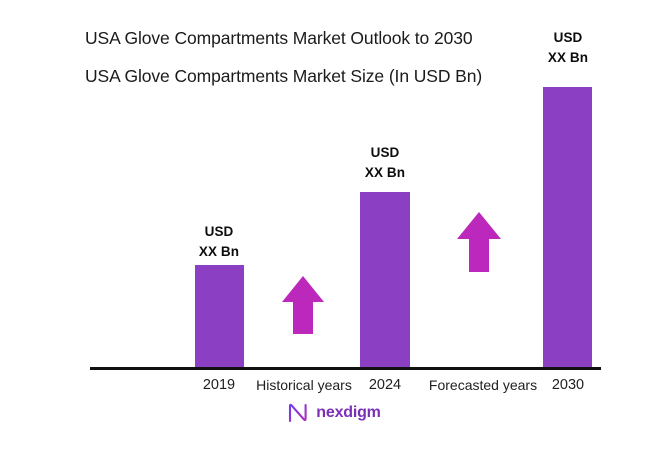 The width and height of the screenshot is (668, 455). I want to click on x-axis-line, so click(345, 368).